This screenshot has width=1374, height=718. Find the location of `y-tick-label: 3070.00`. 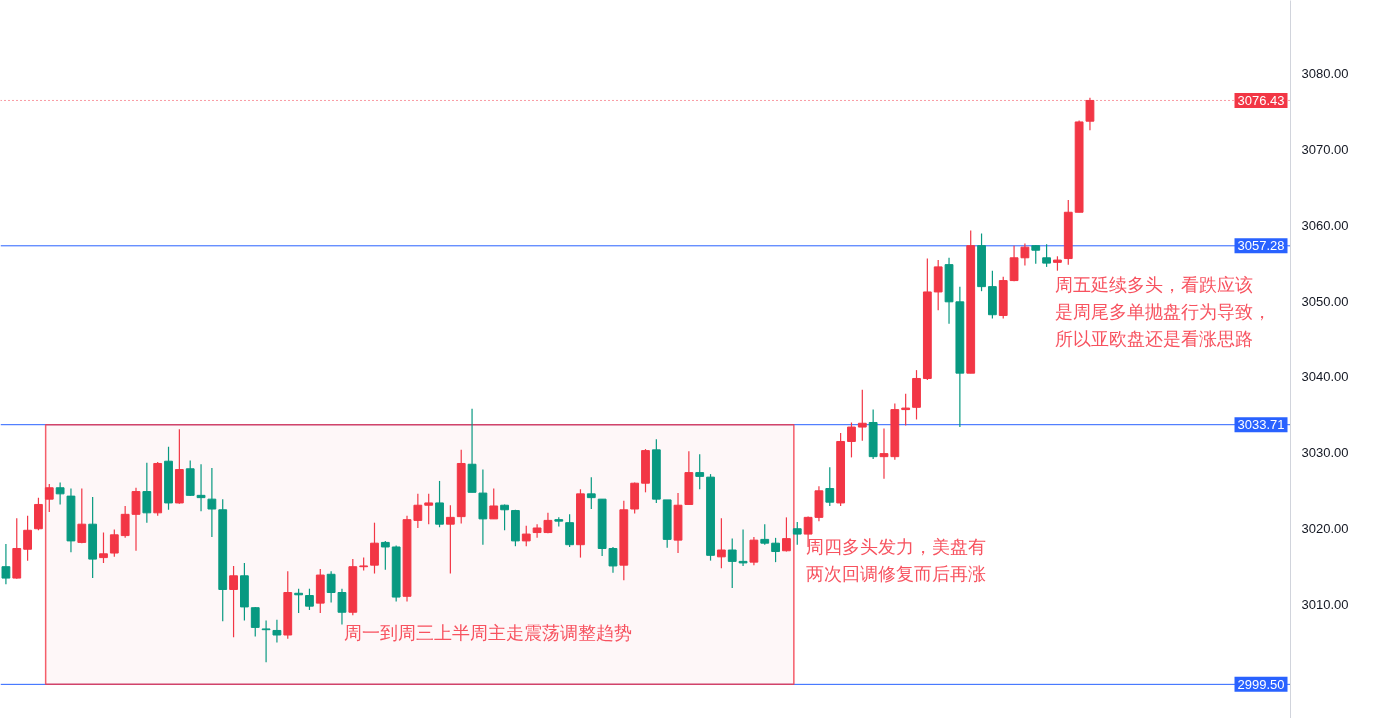

y-tick-label: 3070.00 is located at coordinates (1325, 149).